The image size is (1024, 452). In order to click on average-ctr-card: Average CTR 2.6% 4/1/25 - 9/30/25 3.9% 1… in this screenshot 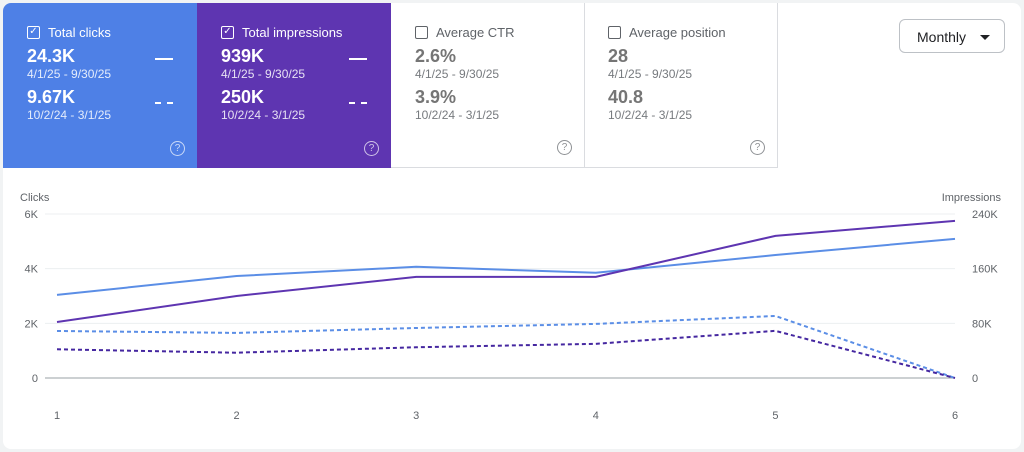, I will do `click(488, 85)`.